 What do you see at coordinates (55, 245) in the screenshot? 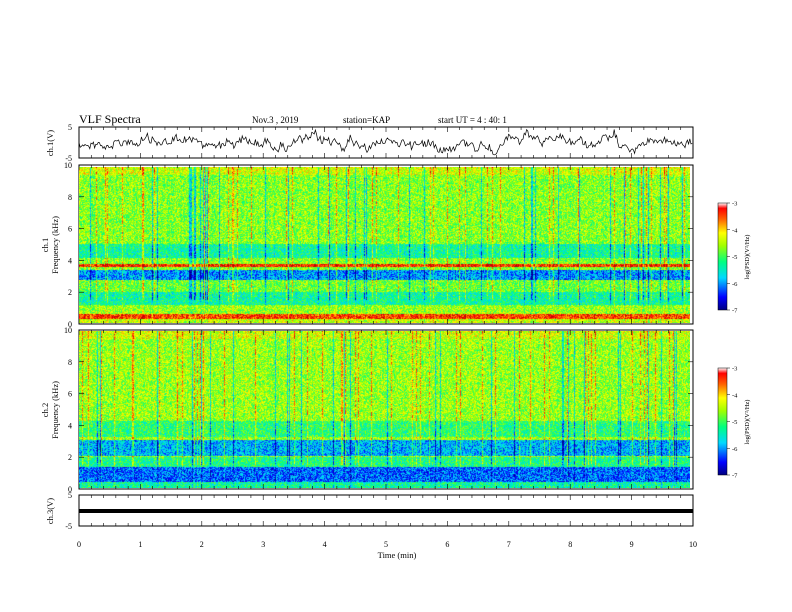
I see `ch1-spectrogram-ylabel-frequency: Frequency (kHz)` at bounding box center [55, 245].